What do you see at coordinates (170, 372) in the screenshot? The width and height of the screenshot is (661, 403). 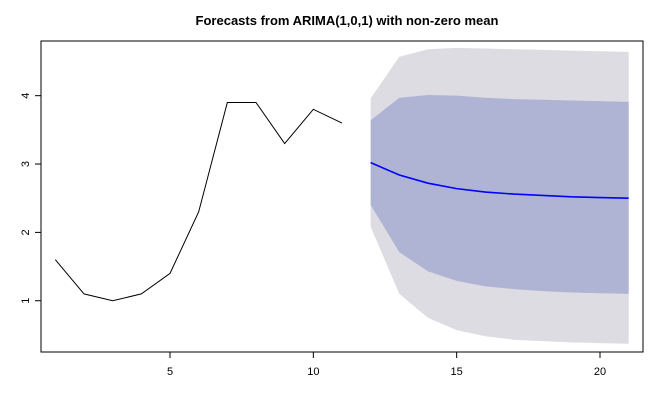 I see `x-tick-label: 5` at bounding box center [170, 372].